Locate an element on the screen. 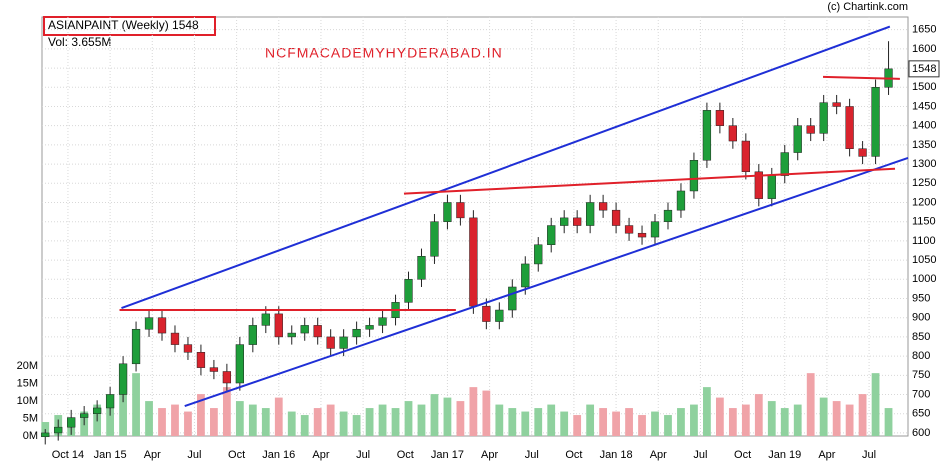 The image size is (942, 465). y-tick-label: 900 is located at coordinates (921, 318).